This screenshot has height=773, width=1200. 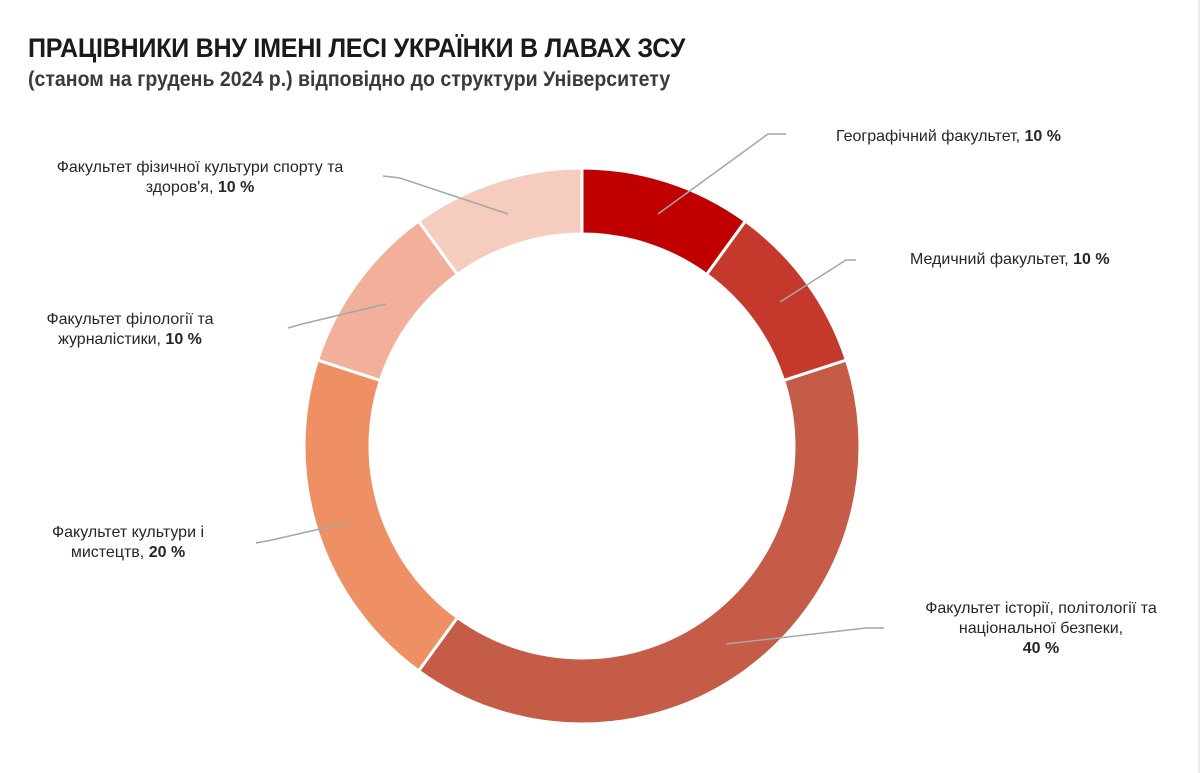 What do you see at coordinates (1199, 386) in the screenshot?
I see `right-border` at bounding box center [1199, 386].